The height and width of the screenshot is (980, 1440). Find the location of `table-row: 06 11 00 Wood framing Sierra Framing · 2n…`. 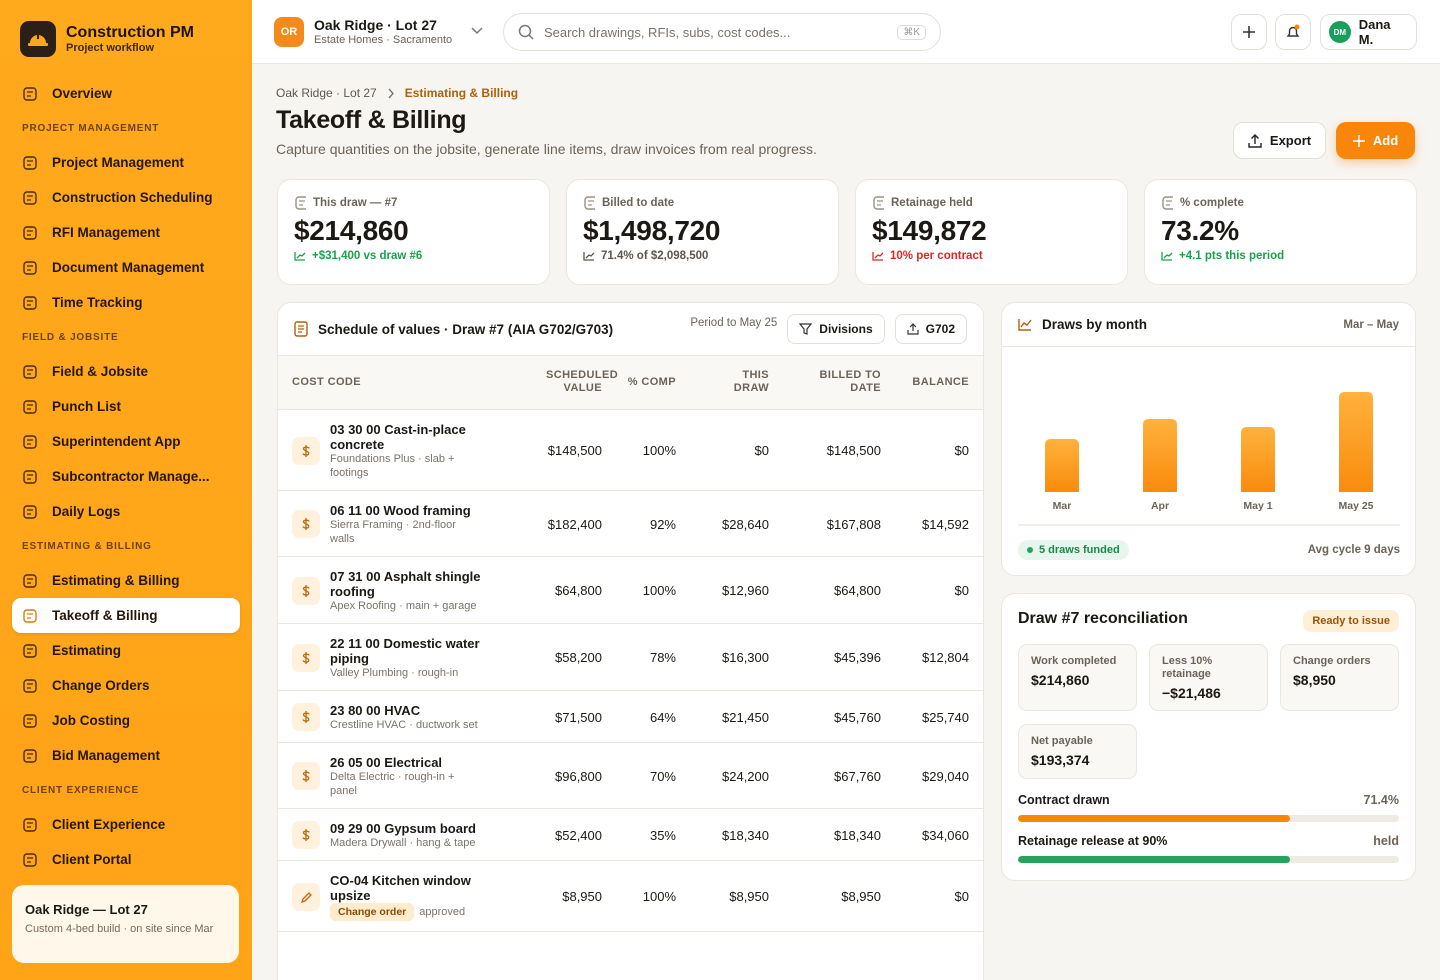

table-row: 06 11 00 Wood framing Sierra Framing · 2n… is located at coordinates (630, 523).